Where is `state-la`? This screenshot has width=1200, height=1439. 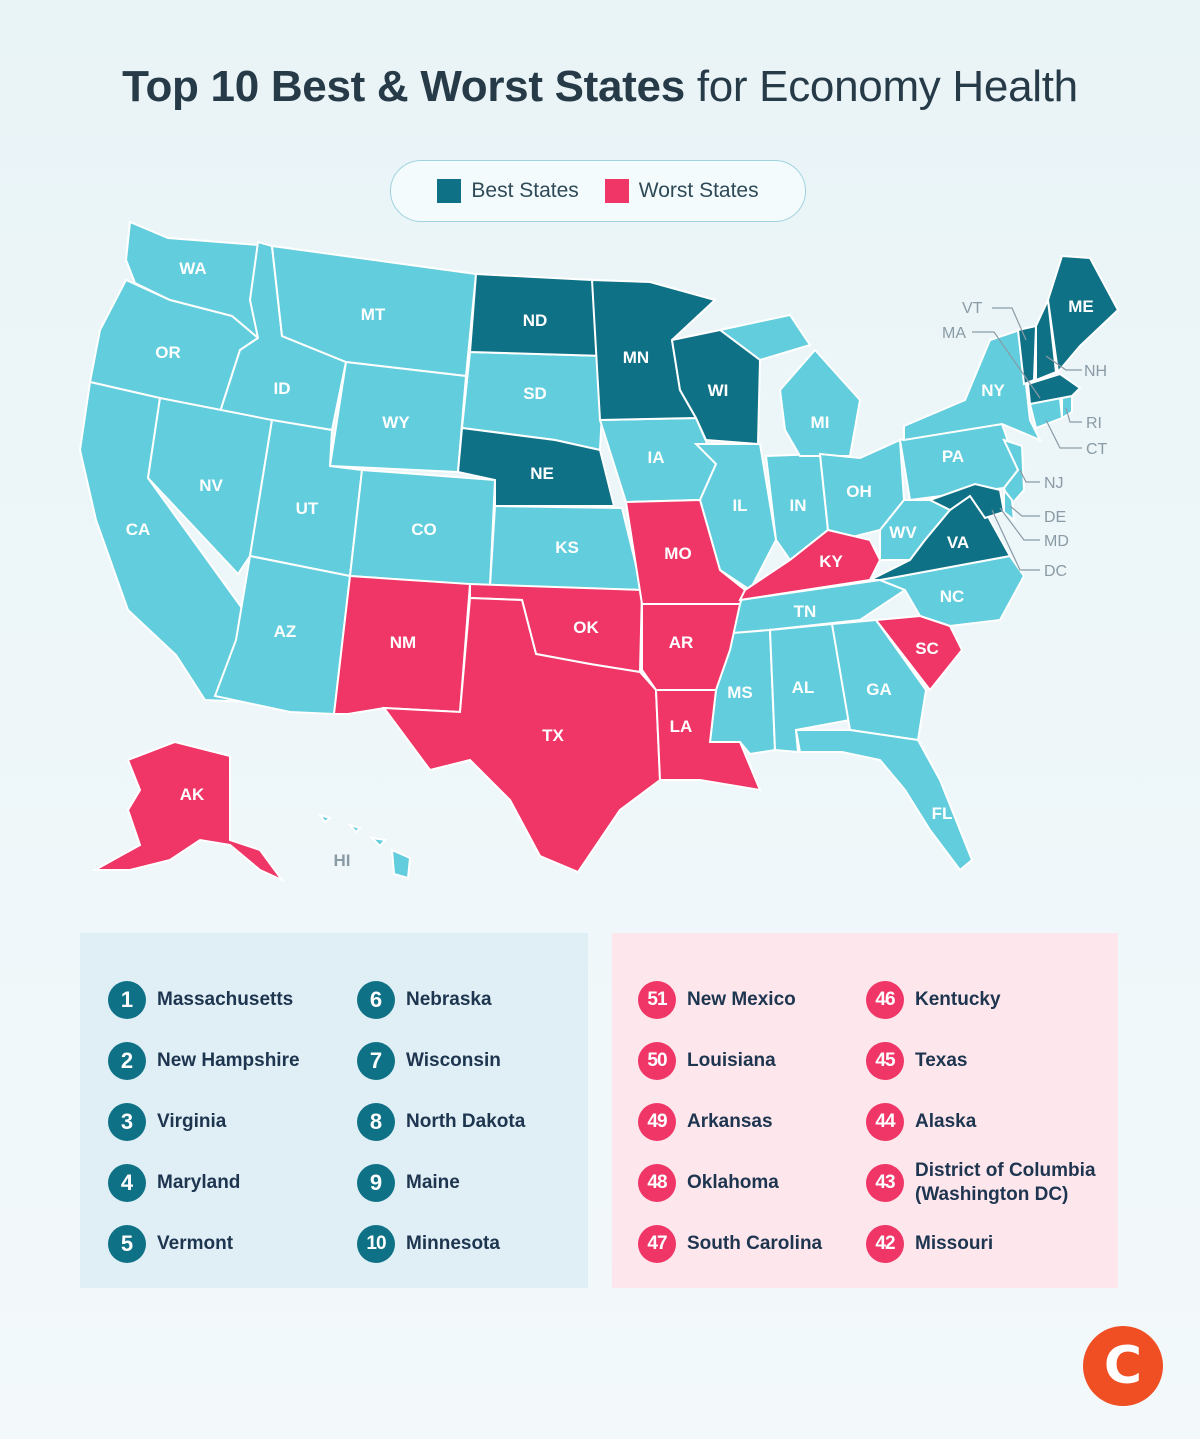
state-la is located at coordinates (708, 740).